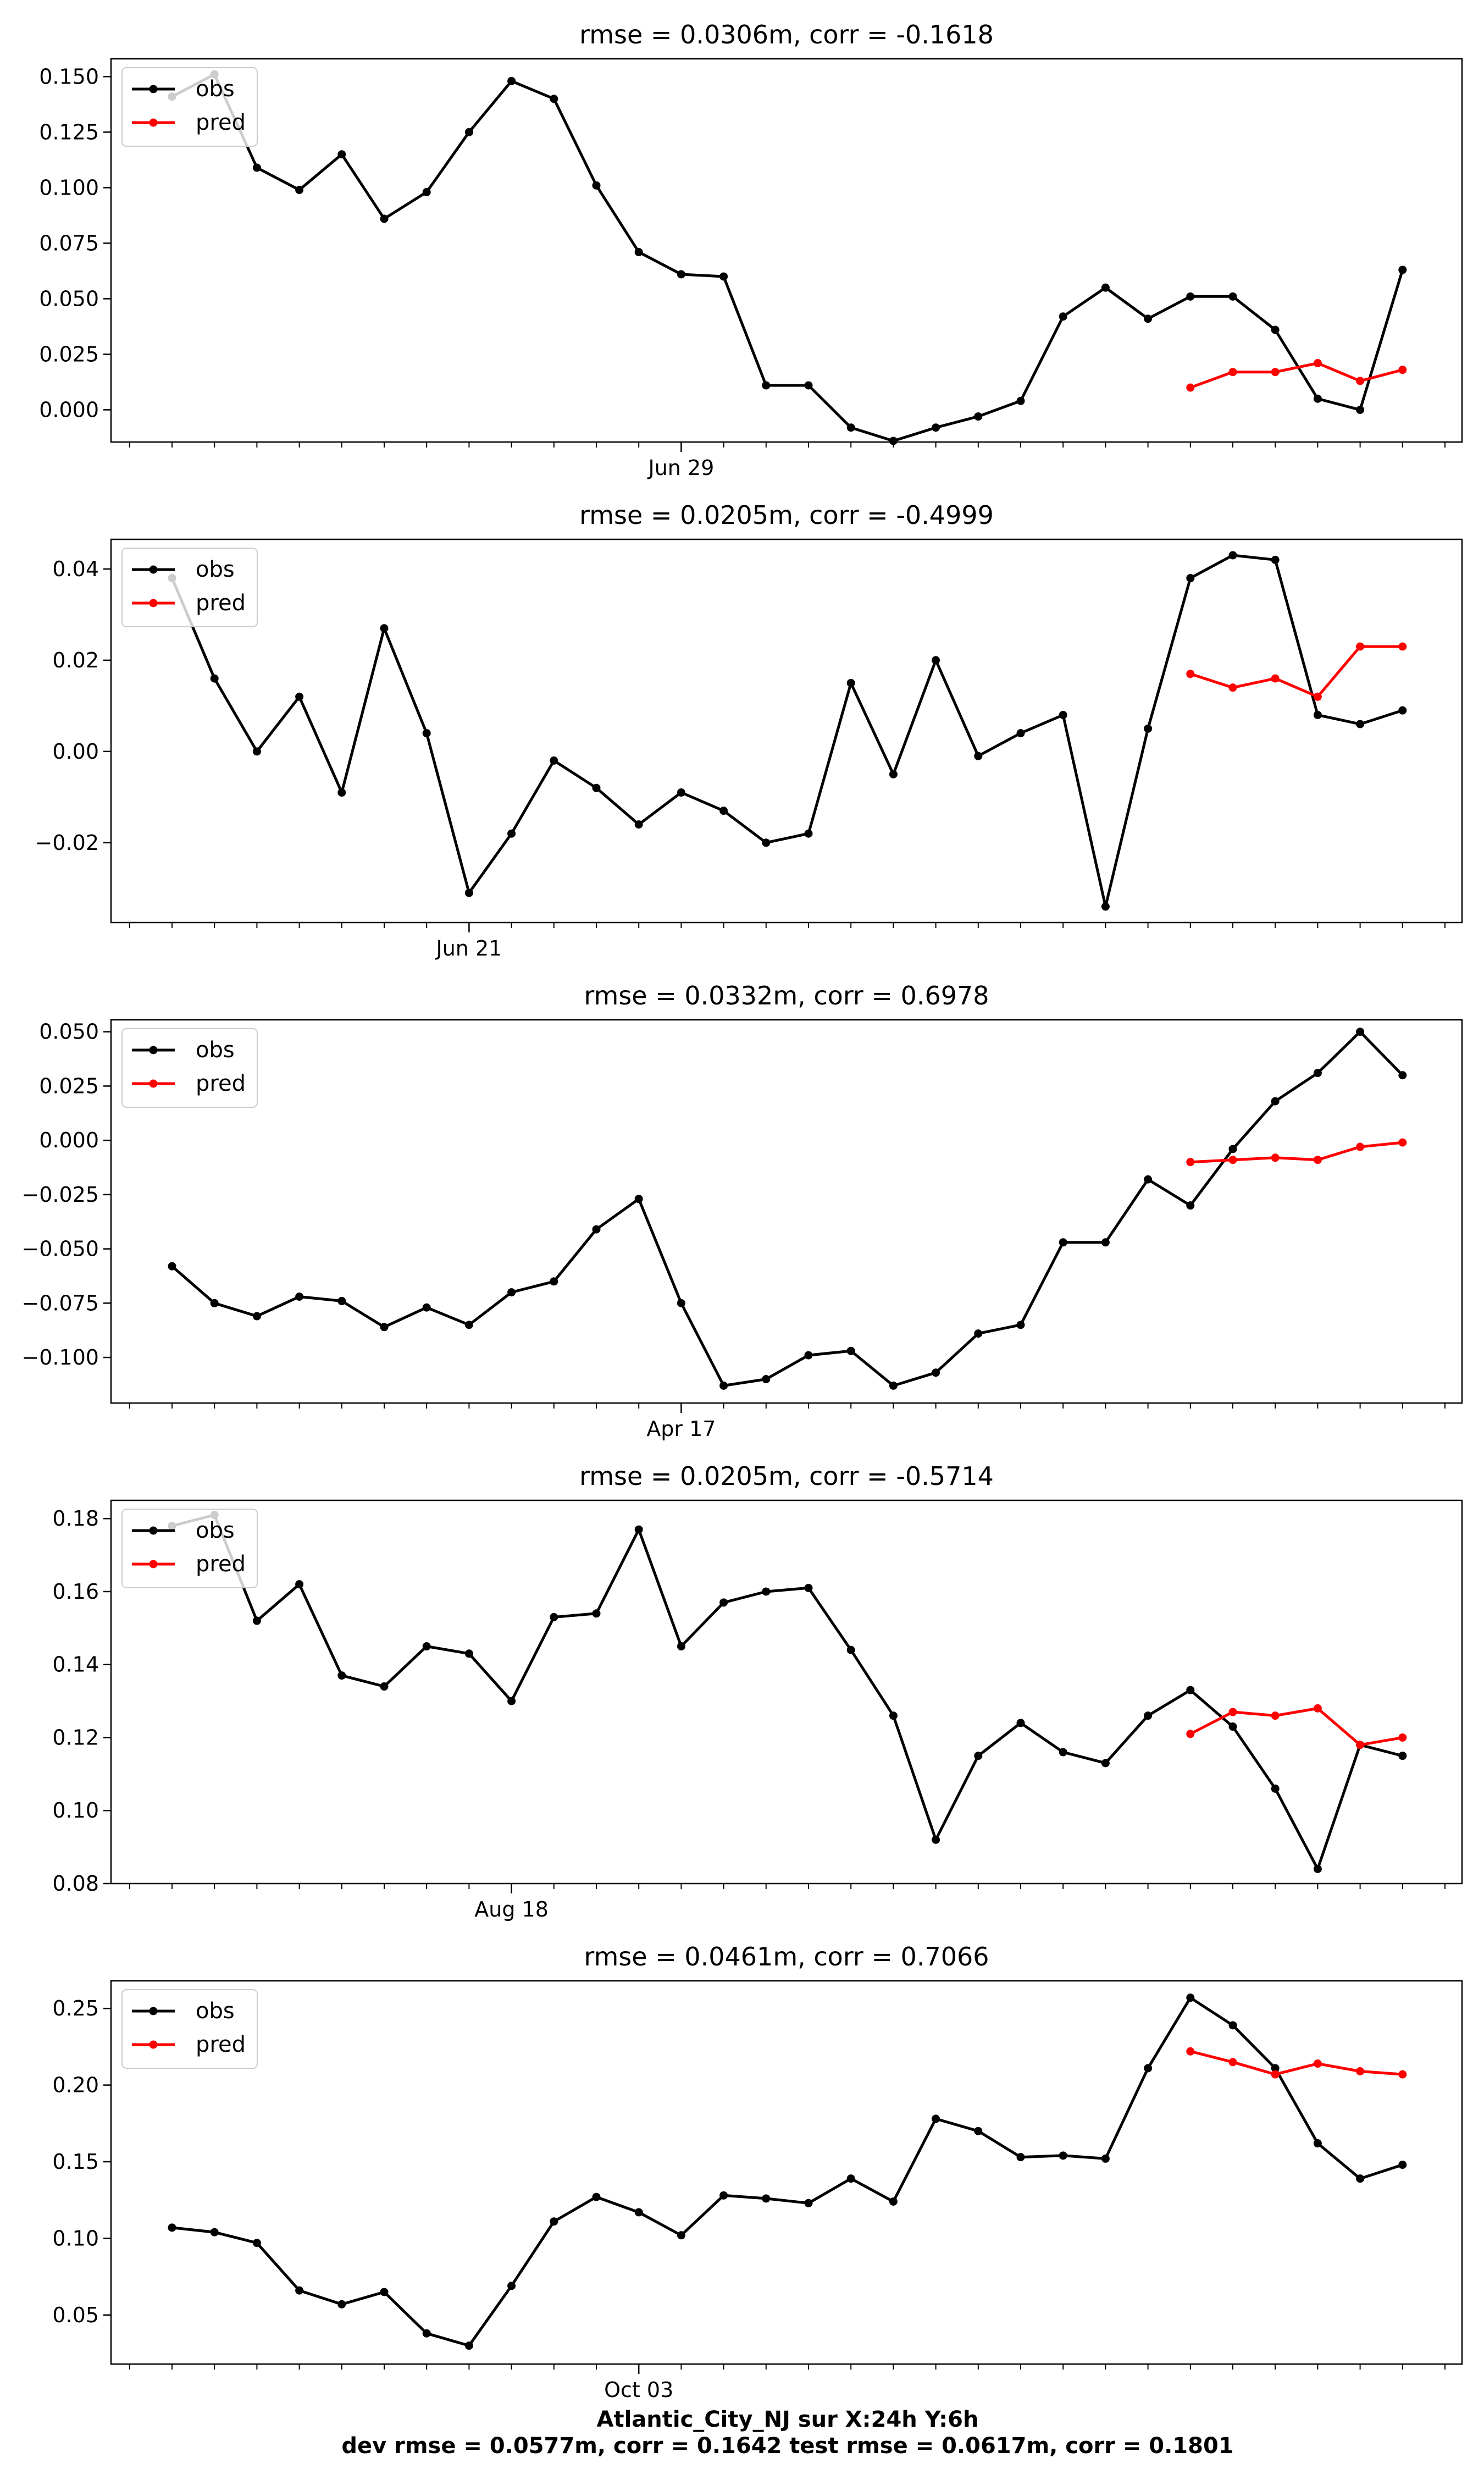 This screenshot has height=2474, width=1484. Describe the element at coordinates (786, 996) in the screenshot. I see `chart-title: rmse = 0.0332m, corr = 0.6978` at that location.